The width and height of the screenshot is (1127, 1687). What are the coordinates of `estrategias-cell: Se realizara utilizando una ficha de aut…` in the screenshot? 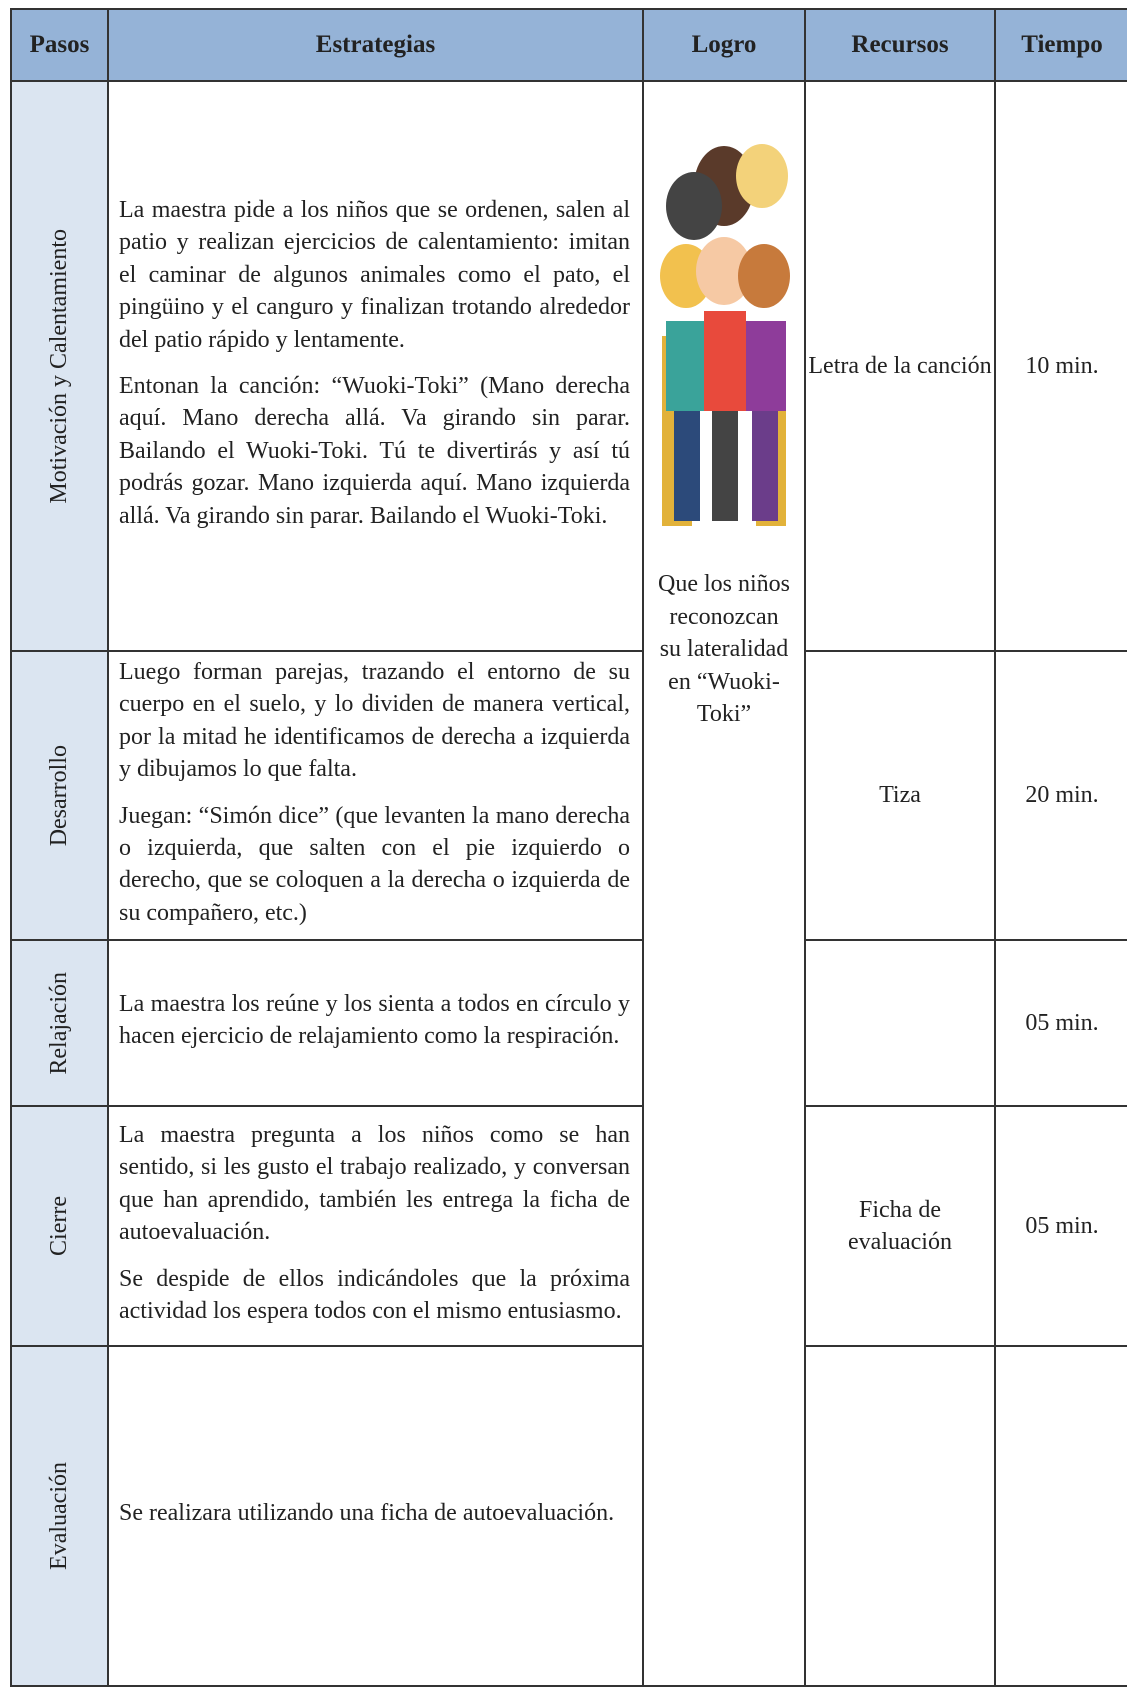 It's located at (375, 1516).